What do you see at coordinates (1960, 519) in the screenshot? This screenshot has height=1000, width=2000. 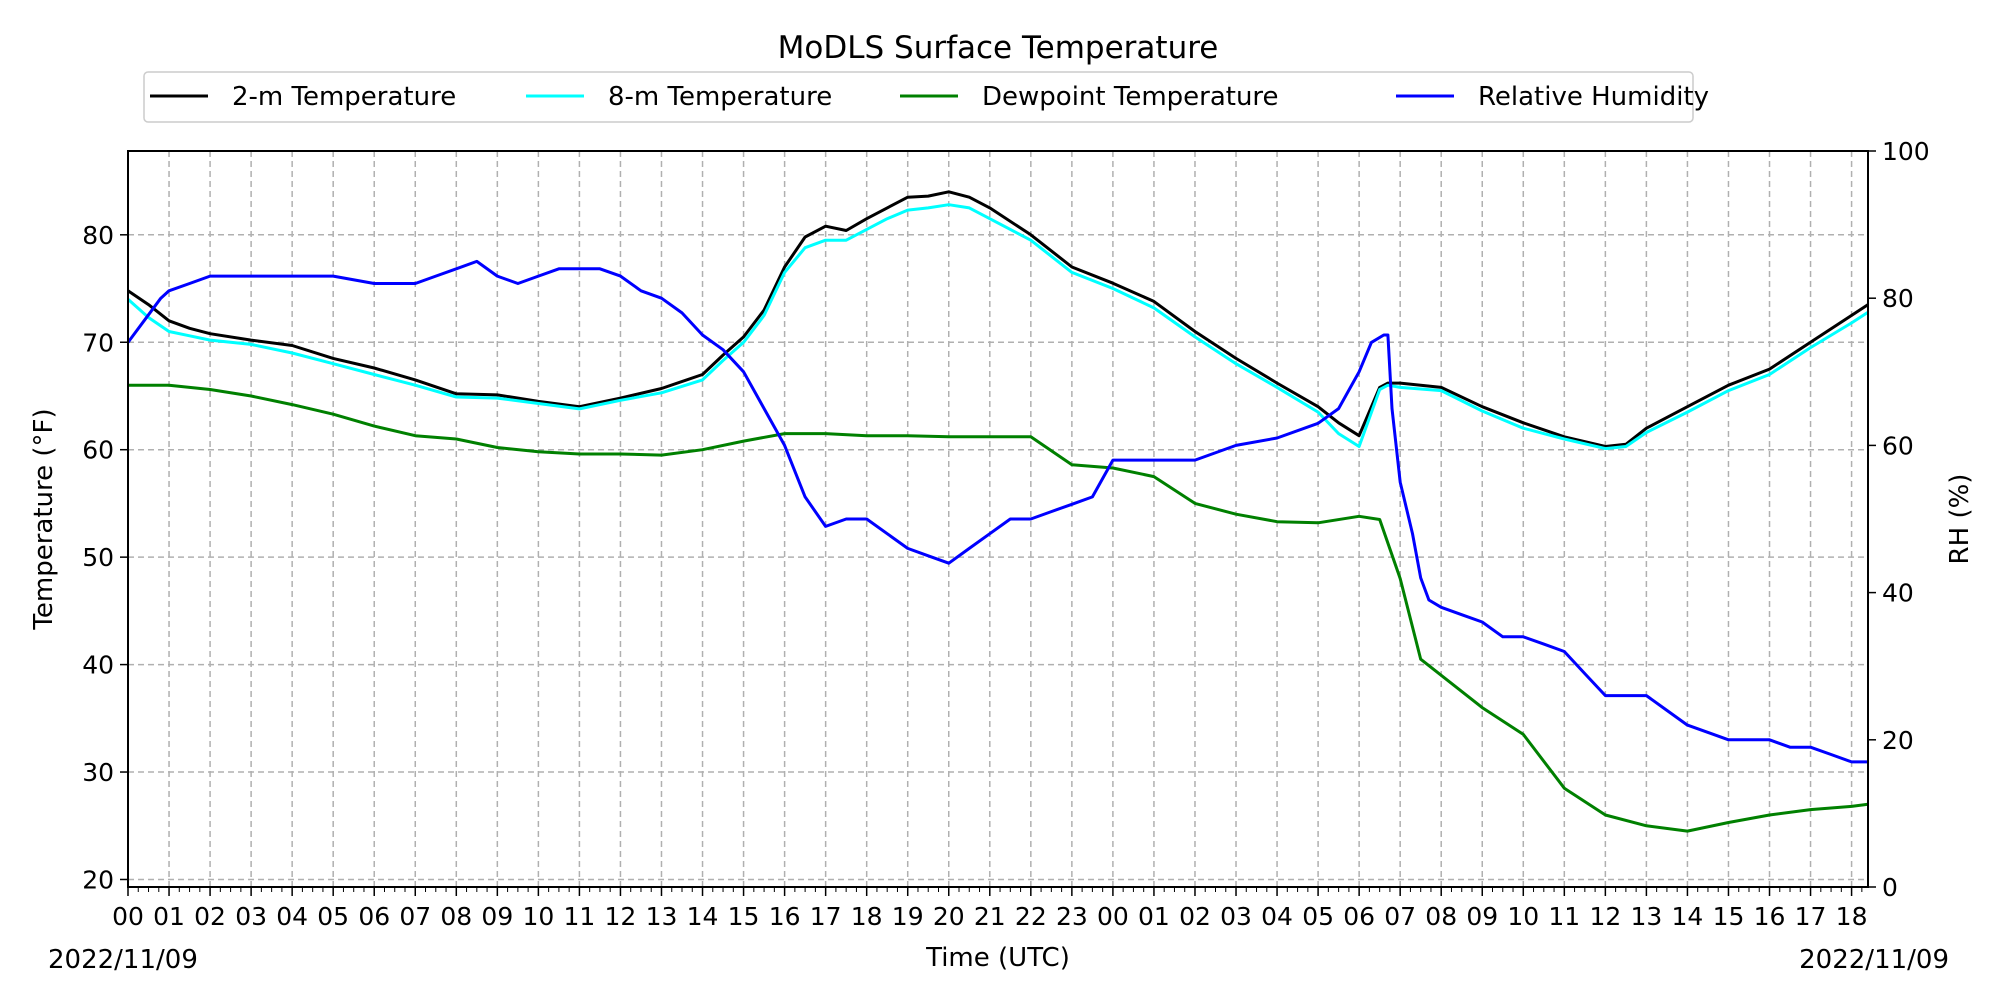 I see `y2-axis-label: RH (%)` at bounding box center [1960, 519].